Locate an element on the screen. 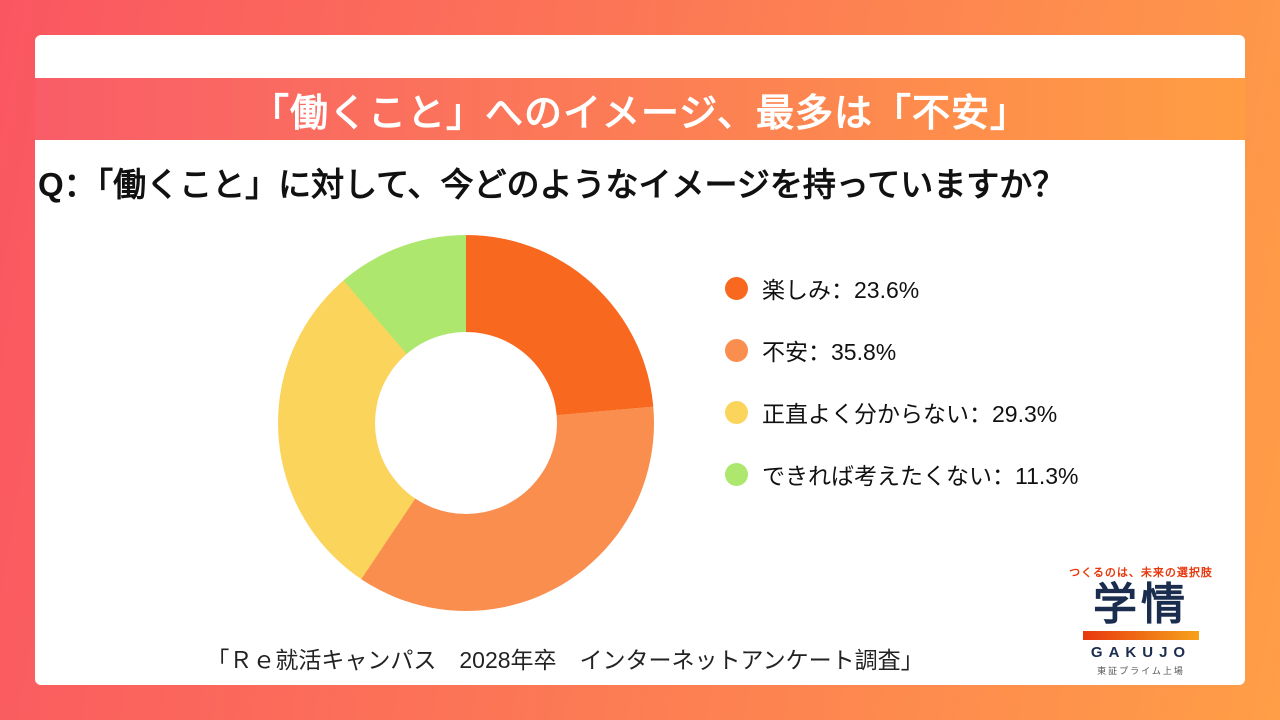  legend-item: 不安：35.8% is located at coordinates (902, 350).